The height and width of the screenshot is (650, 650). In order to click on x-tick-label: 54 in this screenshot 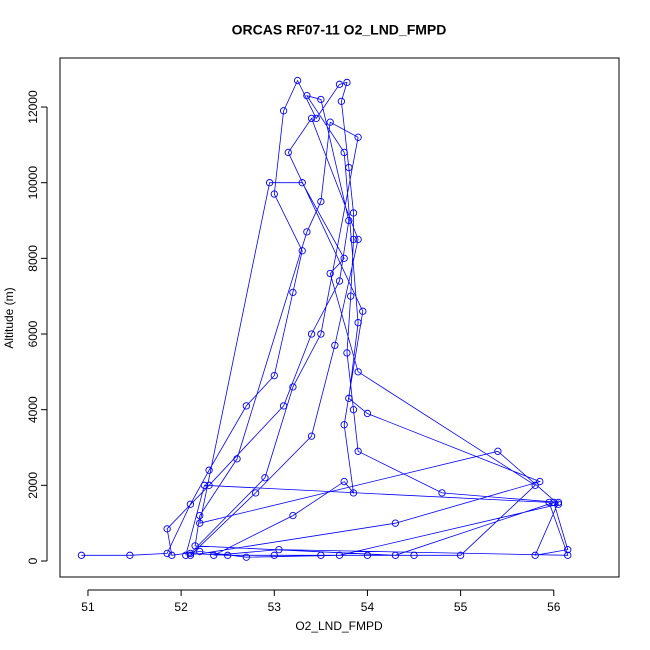, I will do `click(368, 607)`.